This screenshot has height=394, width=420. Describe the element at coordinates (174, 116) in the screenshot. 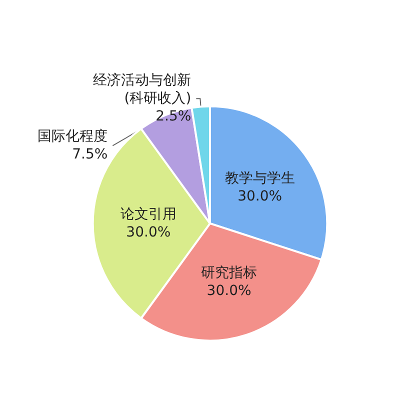

I see `data-label: 2.5%` at that location.